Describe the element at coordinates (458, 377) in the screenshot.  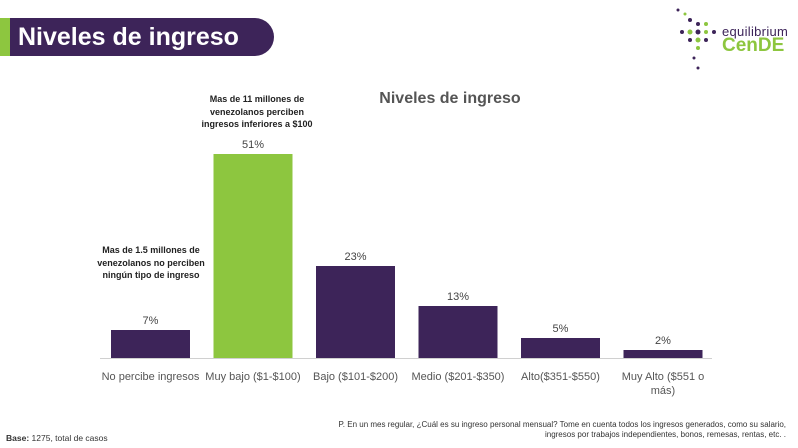
I see `category-label-3: Medio ($201-$350)` at that location.